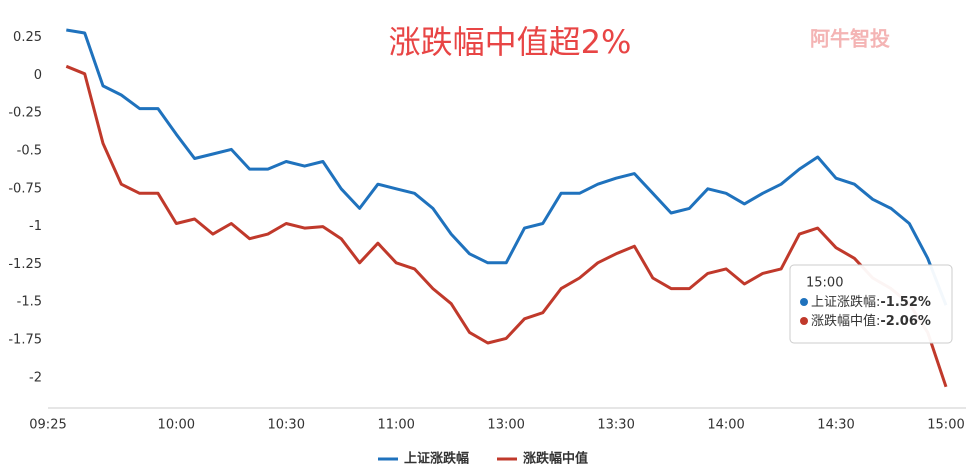 The image size is (969, 475). I want to click on tooltip-row: 涨跌幅中值:-2.06%, so click(871, 321).